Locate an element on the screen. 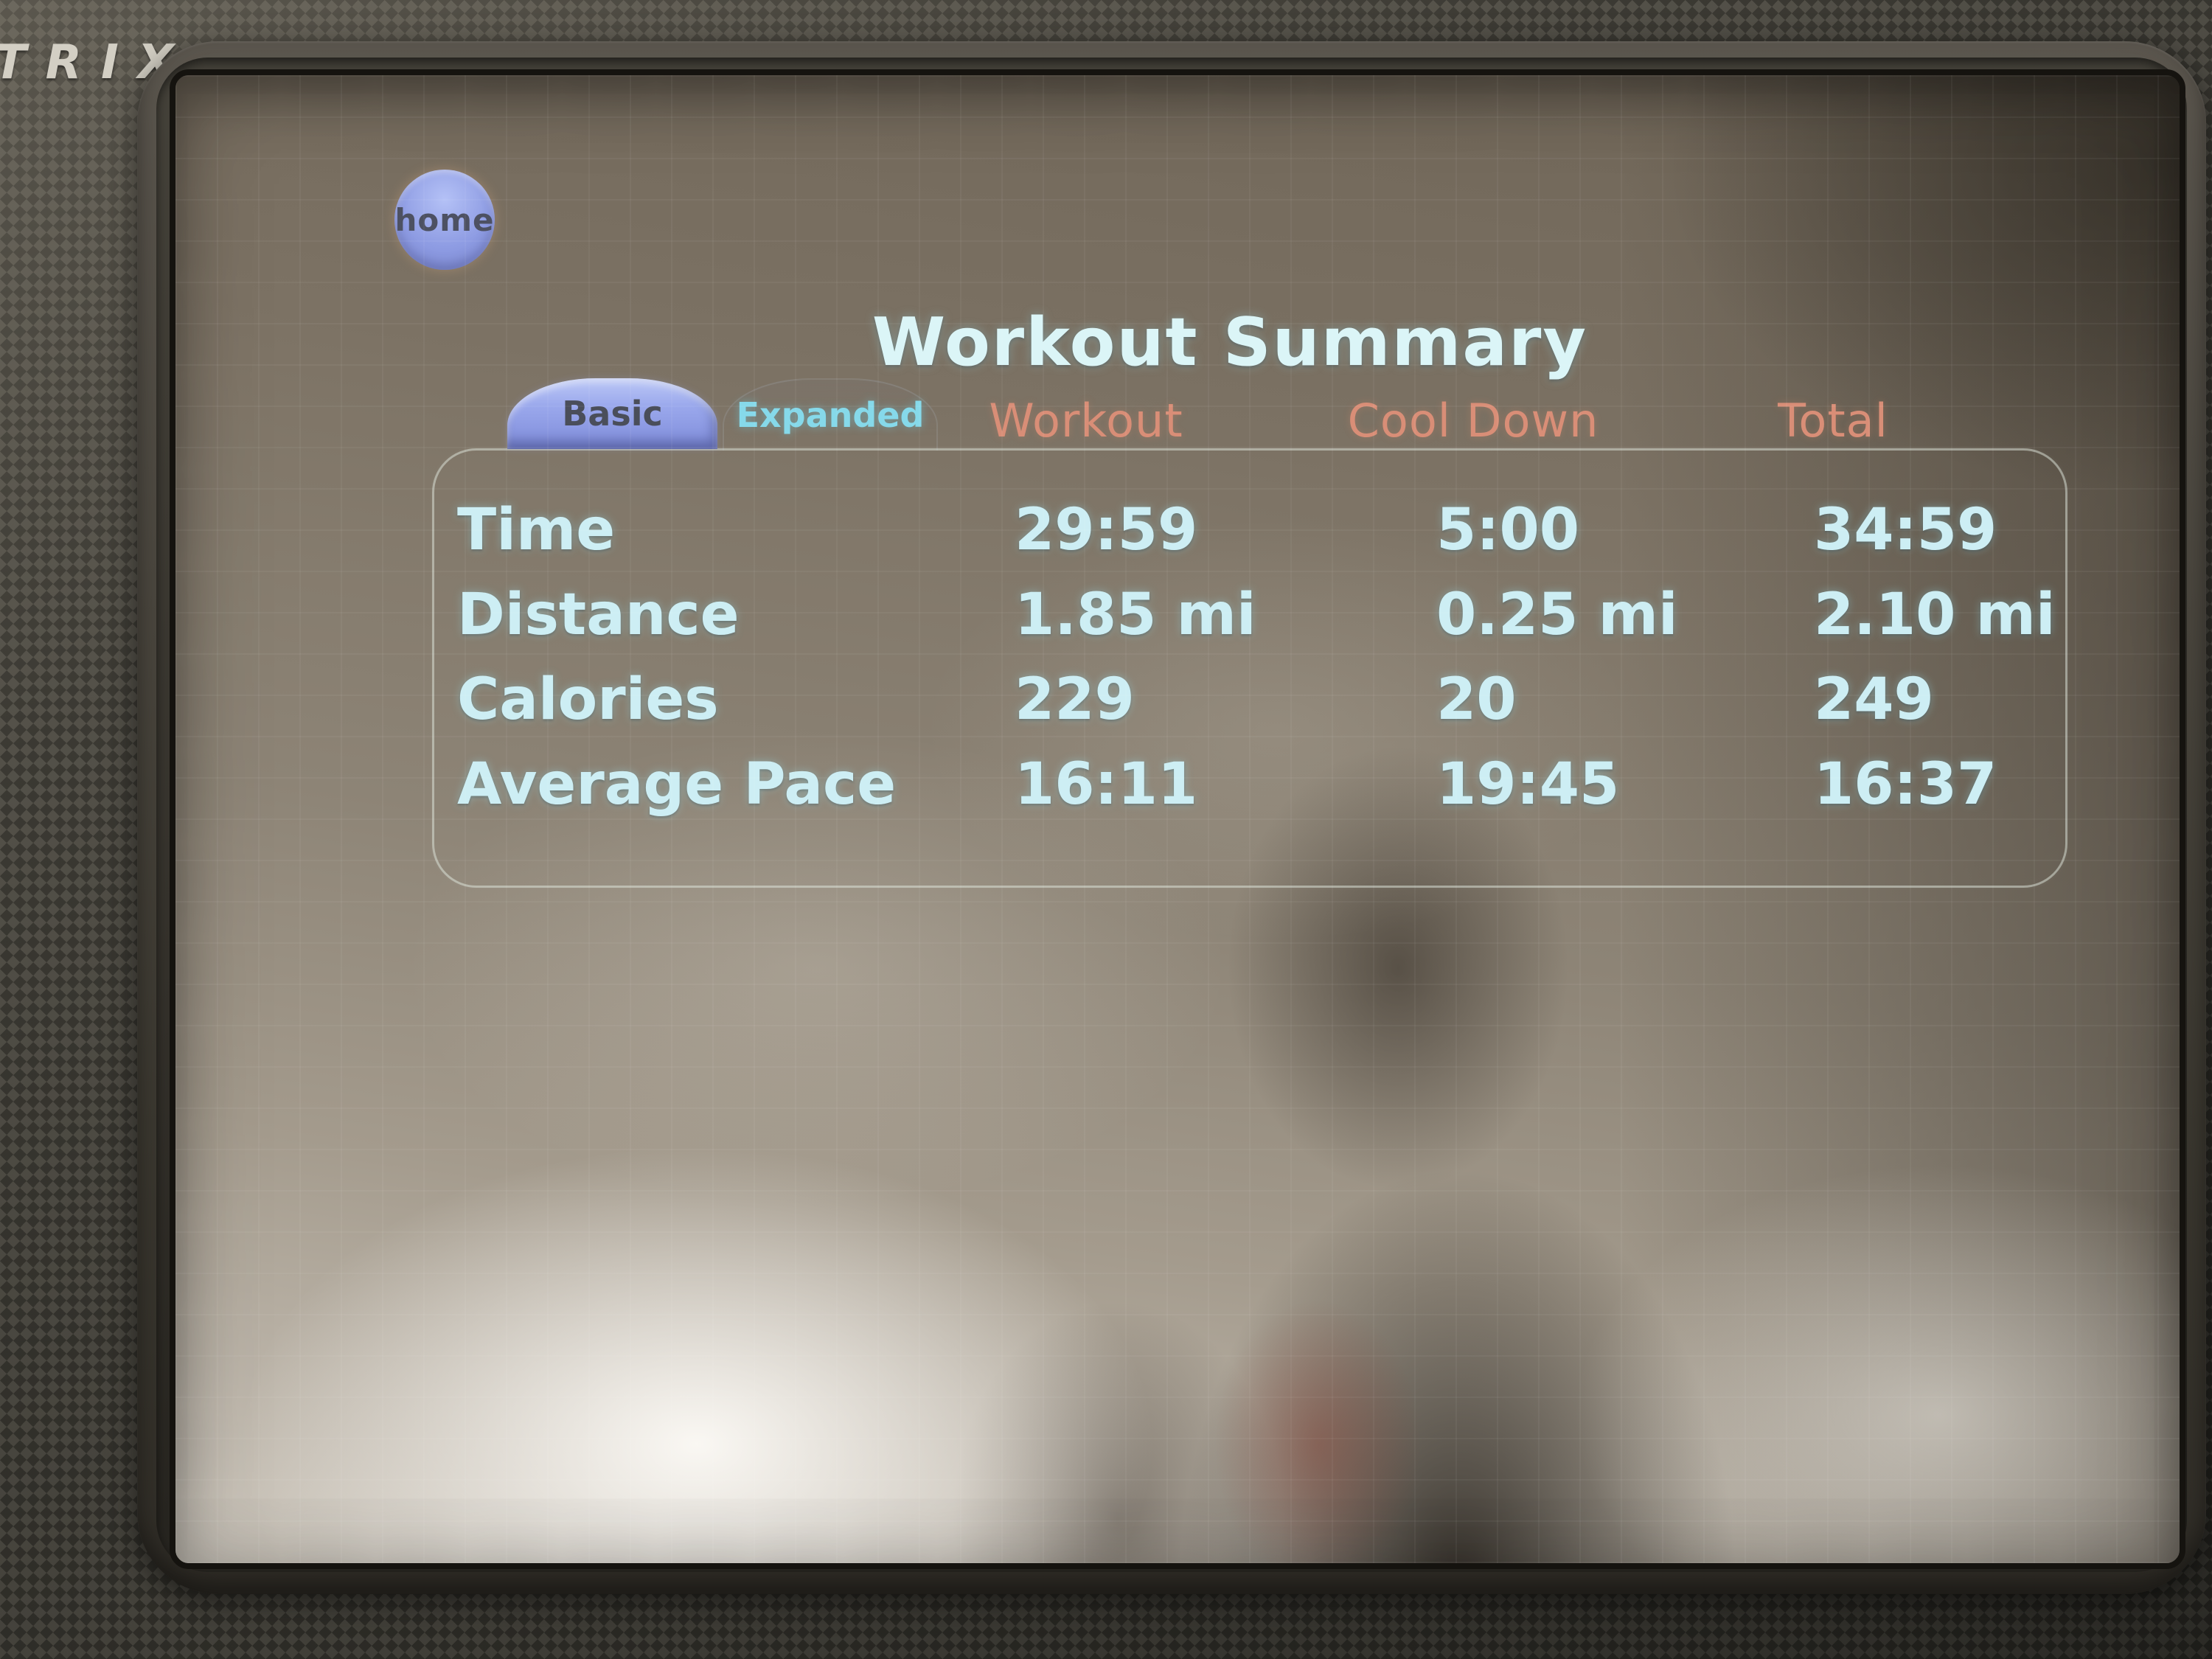 This screenshot has width=2212, height=1659. table-row-average-pace: Average Pace 16:11 19:45 16:37 is located at coordinates (1177, 793).